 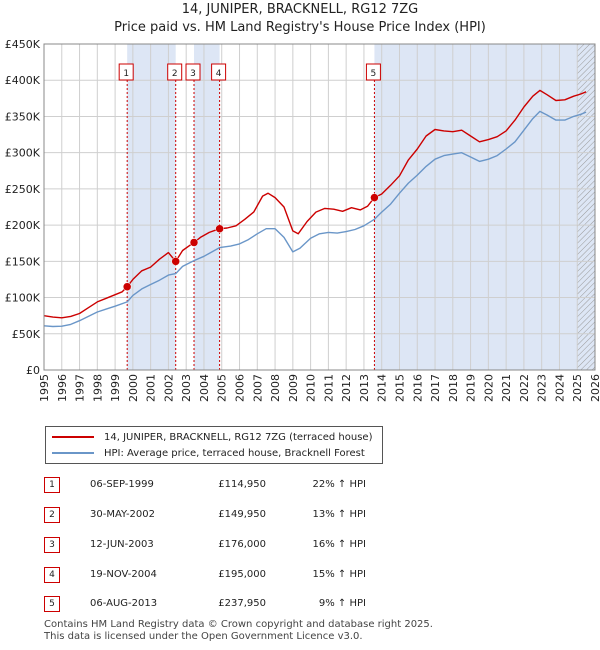 I want to click on sale-price: £237,950, so click(x=242, y=603).